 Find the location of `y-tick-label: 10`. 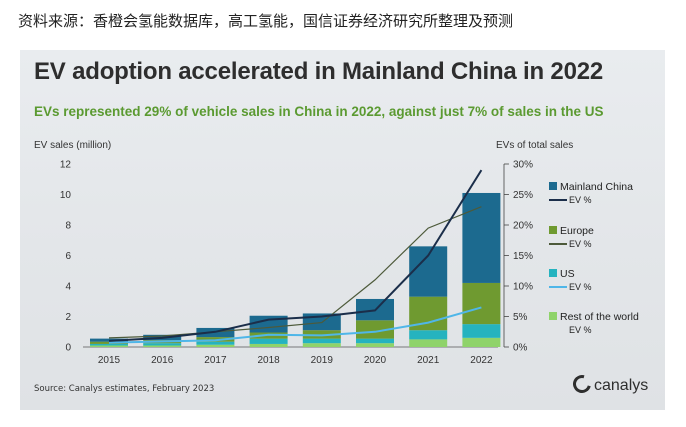

y-tick-label: 10 is located at coordinates (66, 195).